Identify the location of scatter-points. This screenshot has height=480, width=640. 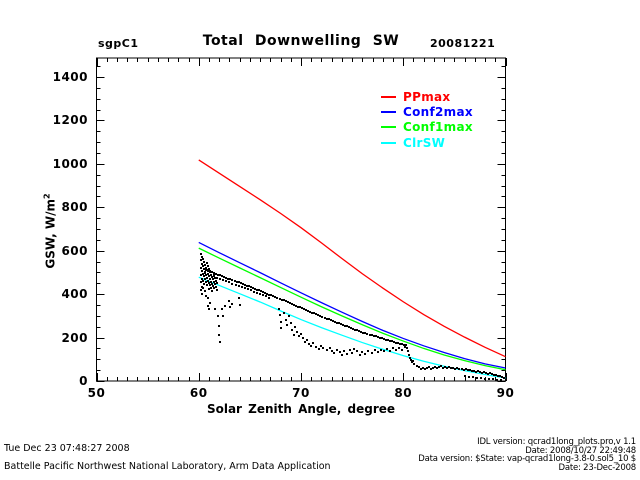
(353, 317).